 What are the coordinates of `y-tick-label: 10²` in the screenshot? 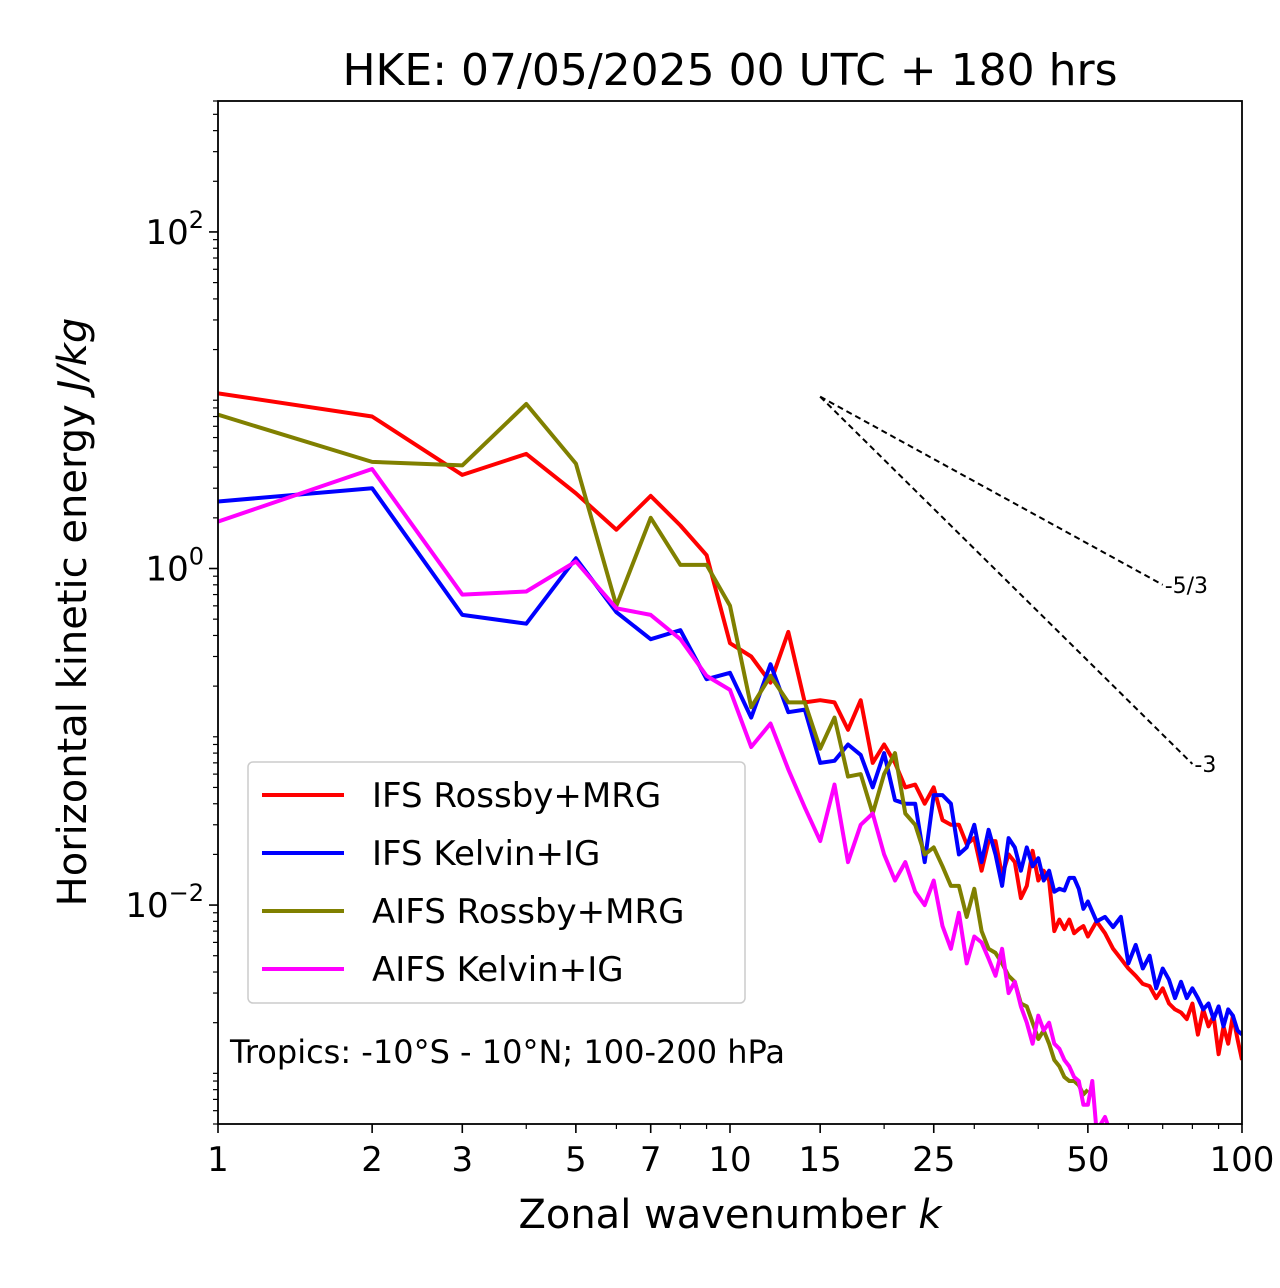 It's located at (174, 229).